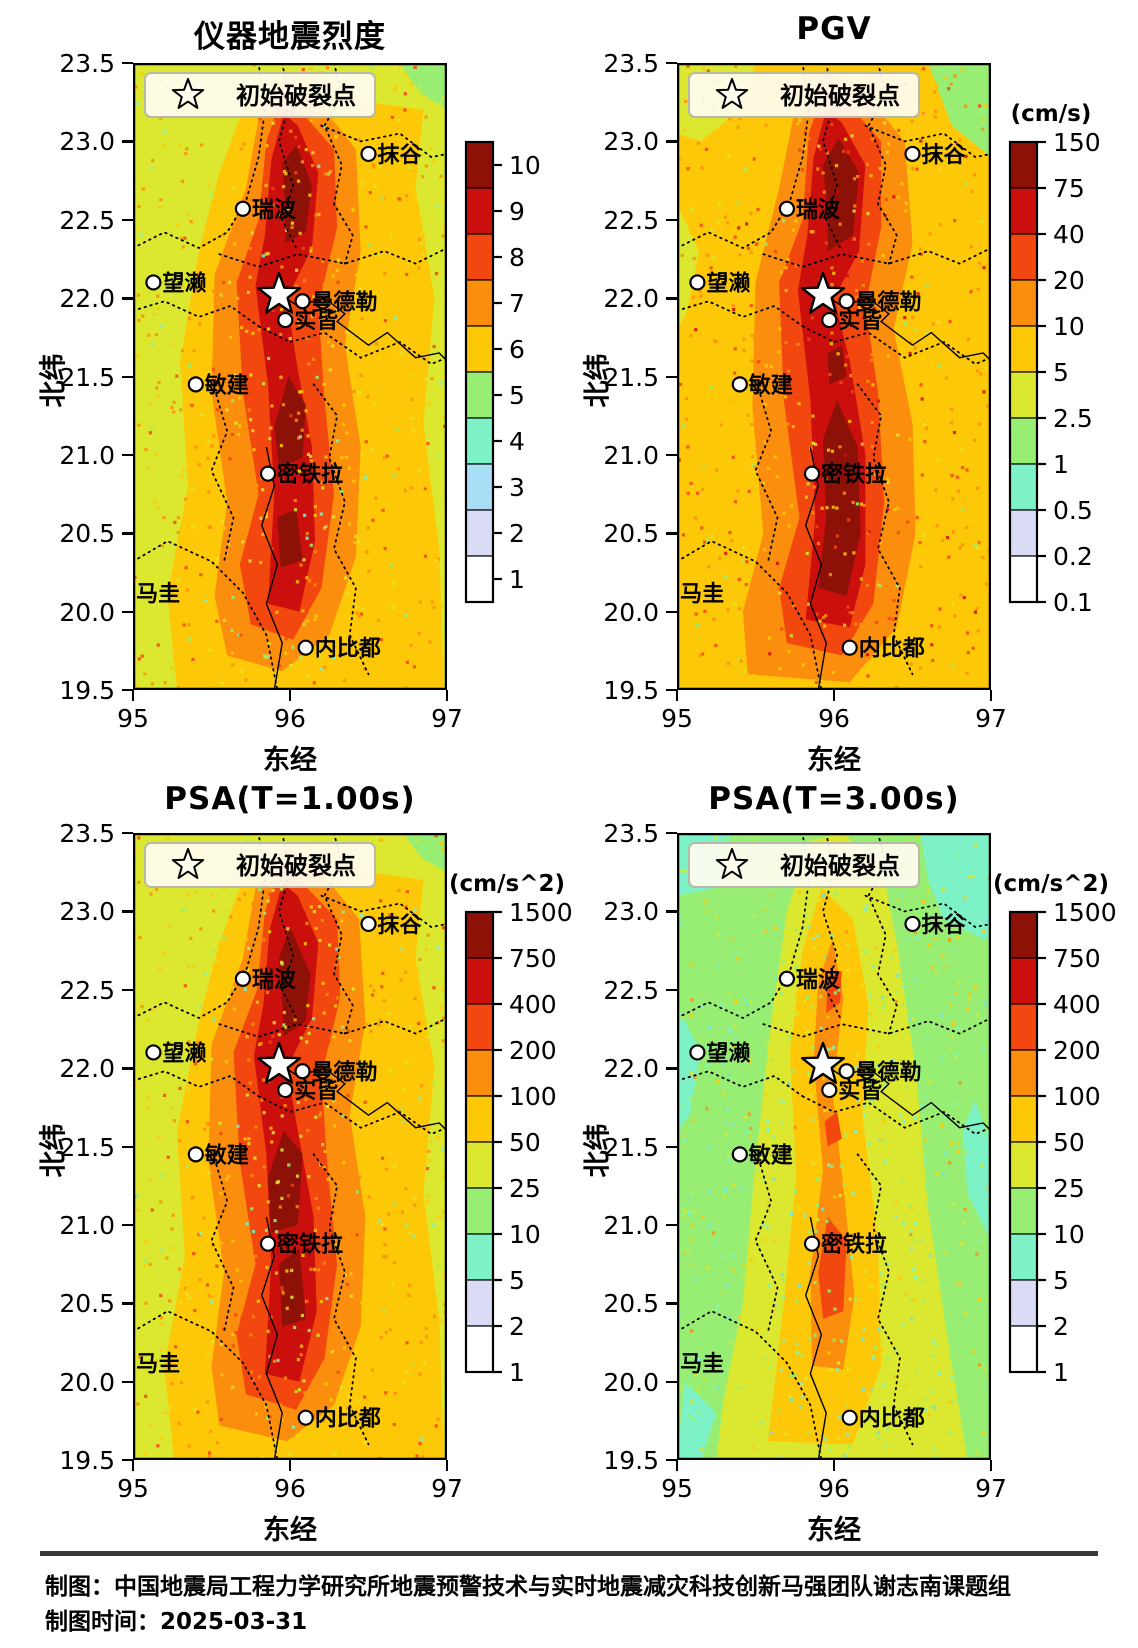  Describe the element at coordinates (1073, 510) in the screenshot. I see `colorbar-tick-label: 0.5` at that location.